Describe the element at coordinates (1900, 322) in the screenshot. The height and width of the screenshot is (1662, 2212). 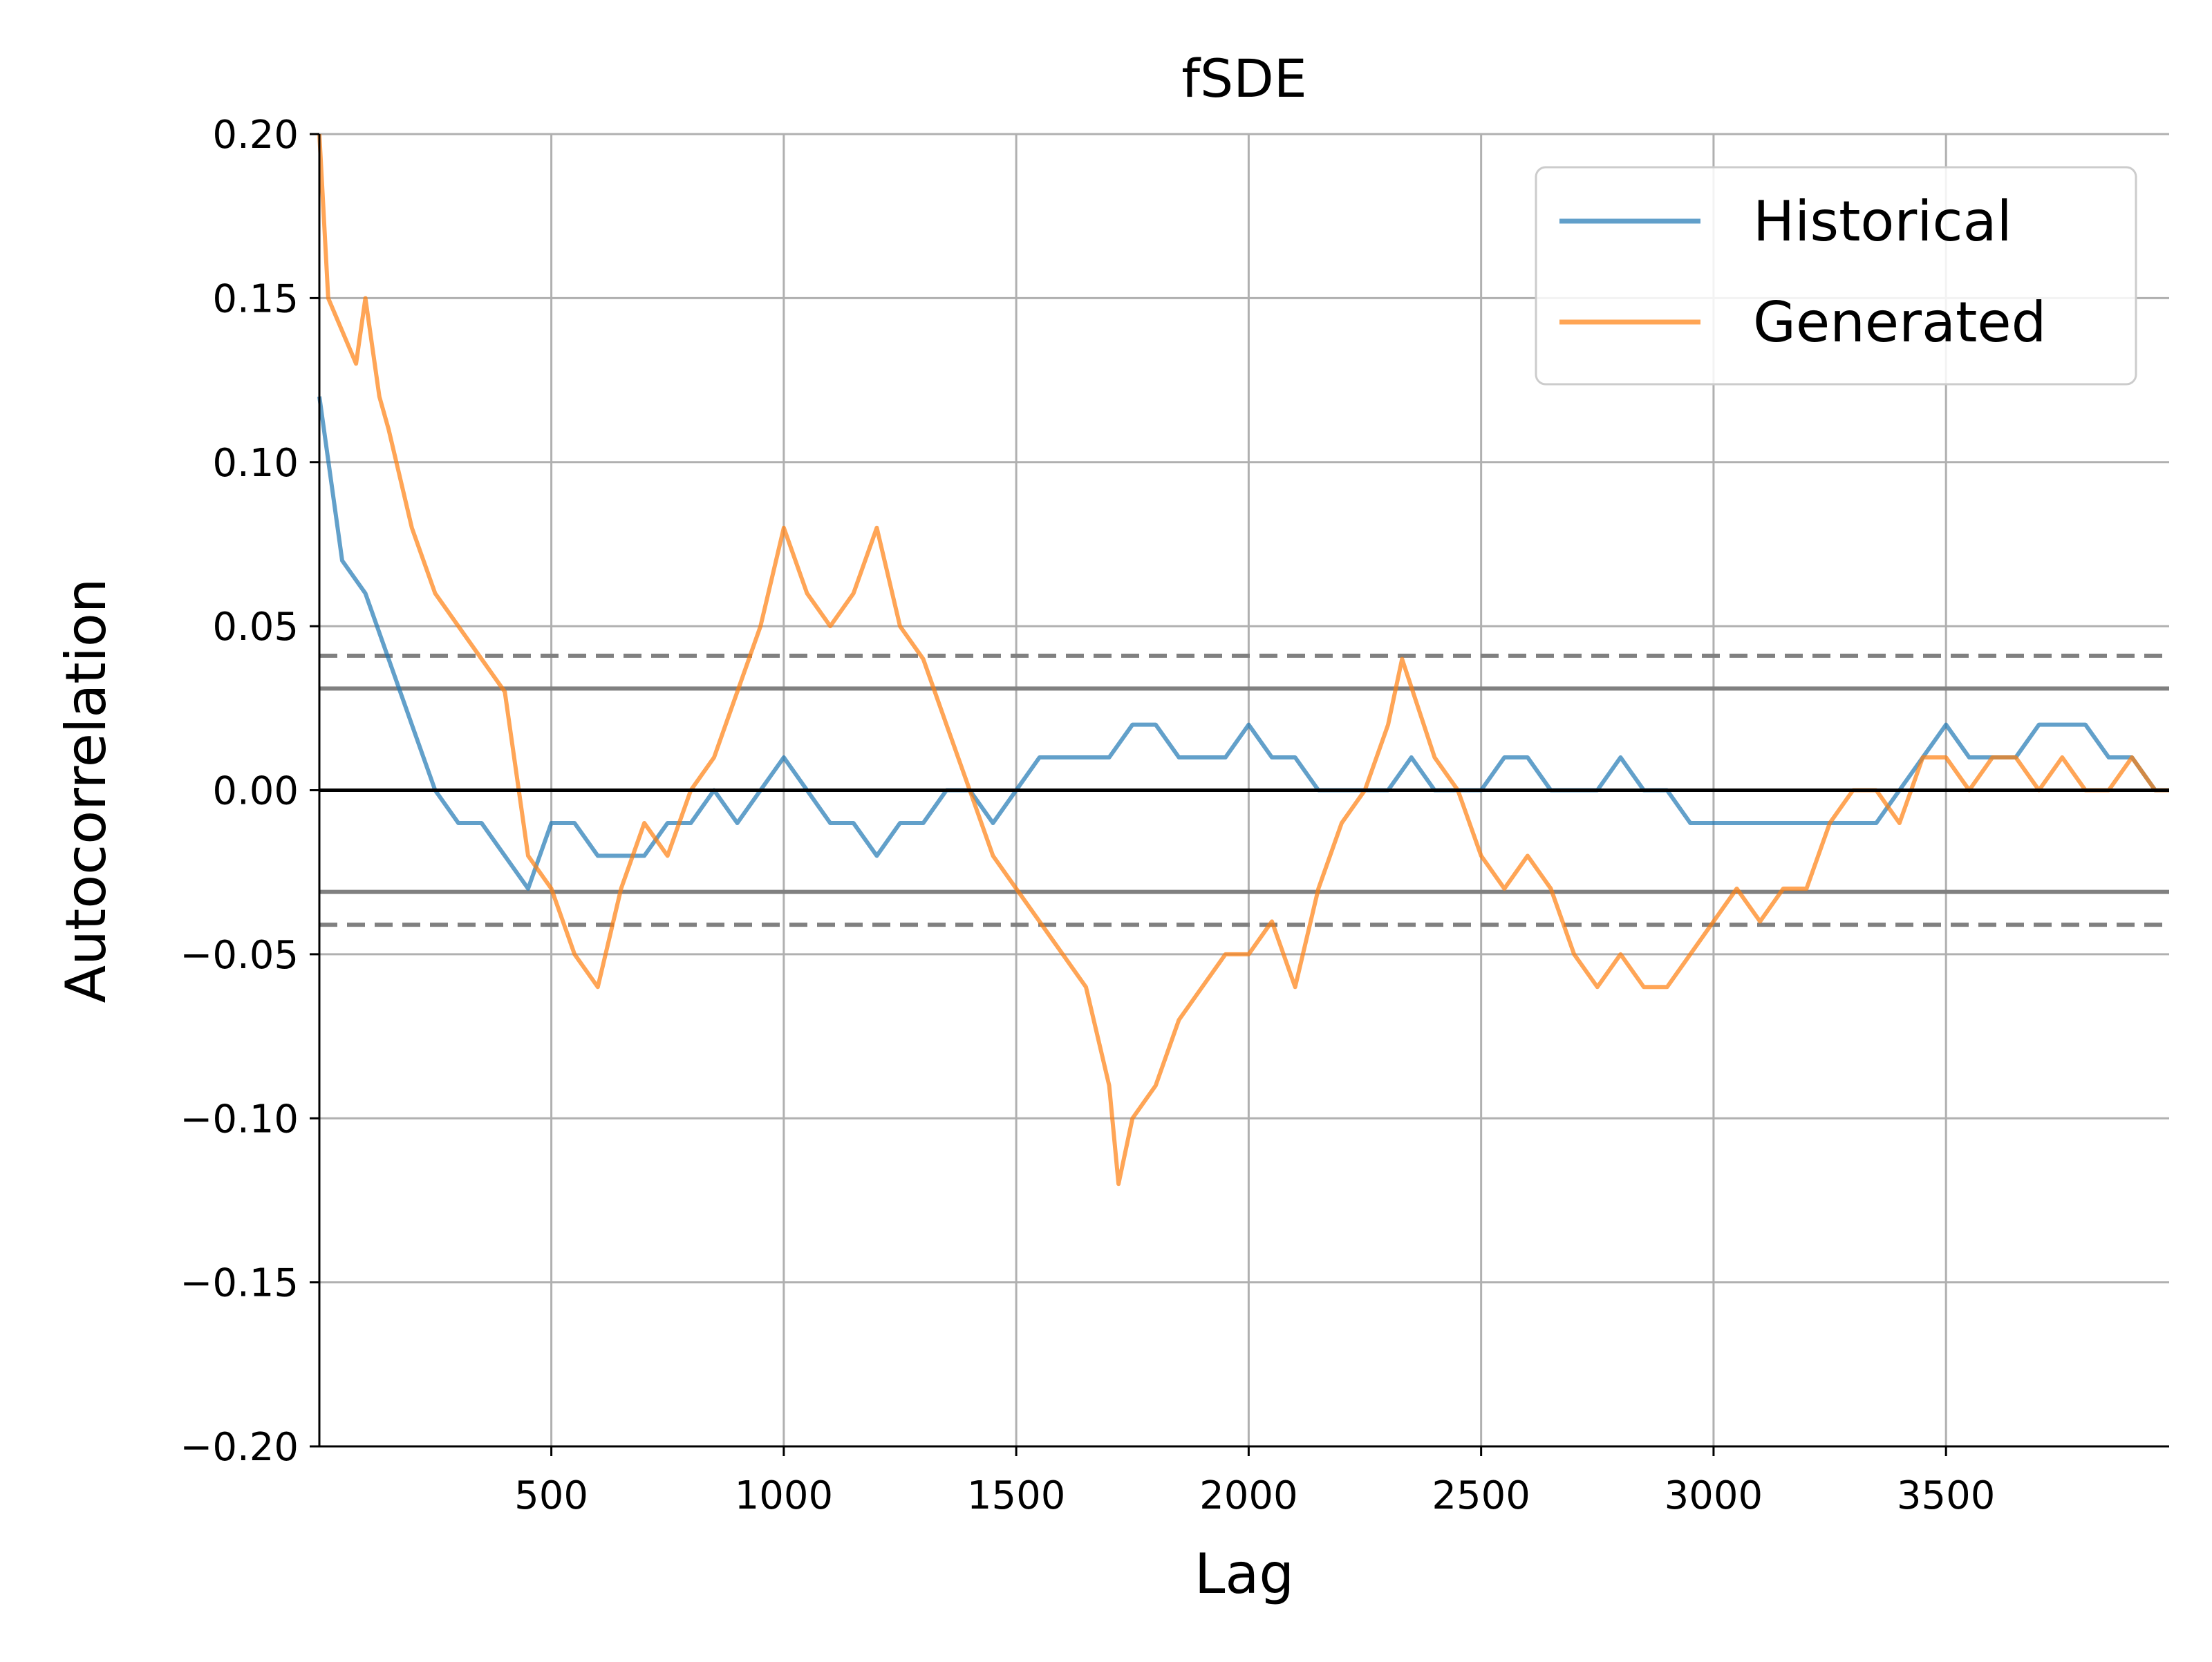
I see `legend-label-generated: Generated` at that location.